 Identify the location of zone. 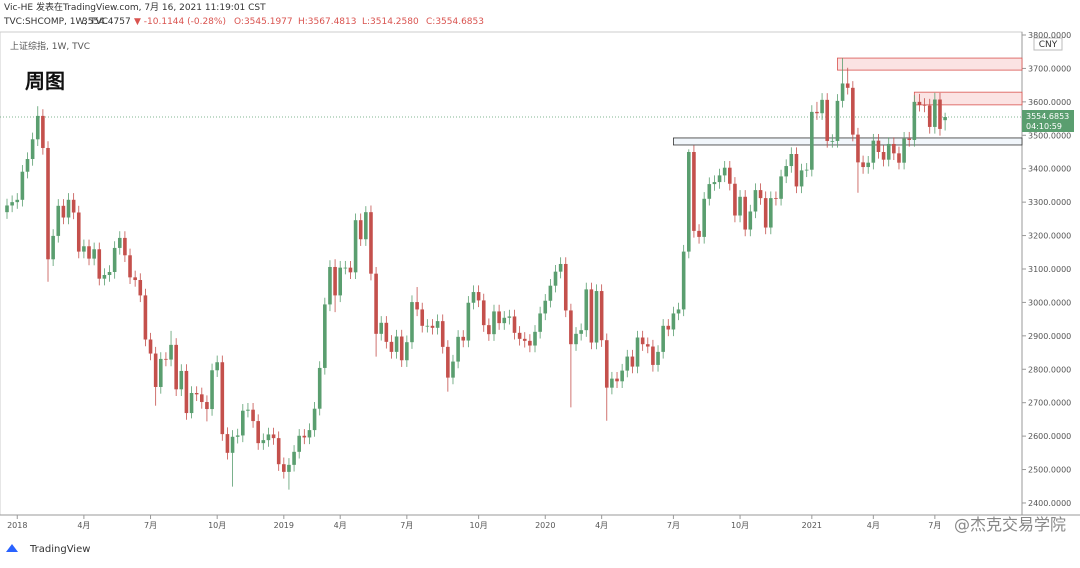
(848, 141).